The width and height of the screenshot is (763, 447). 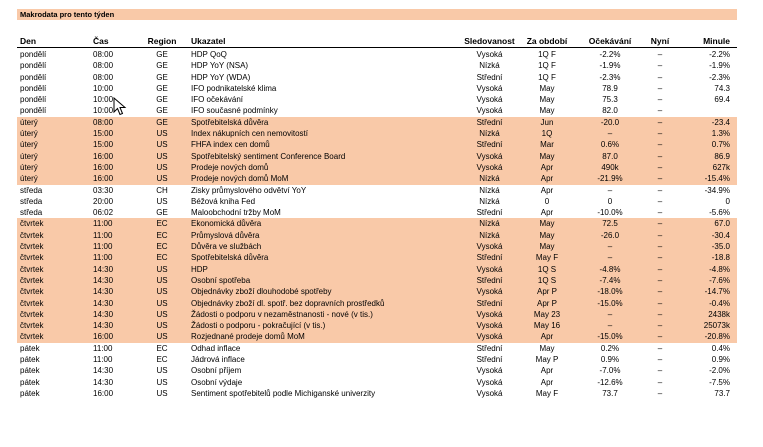 I want to click on cell-den: pondělí, so click(x=33, y=54).